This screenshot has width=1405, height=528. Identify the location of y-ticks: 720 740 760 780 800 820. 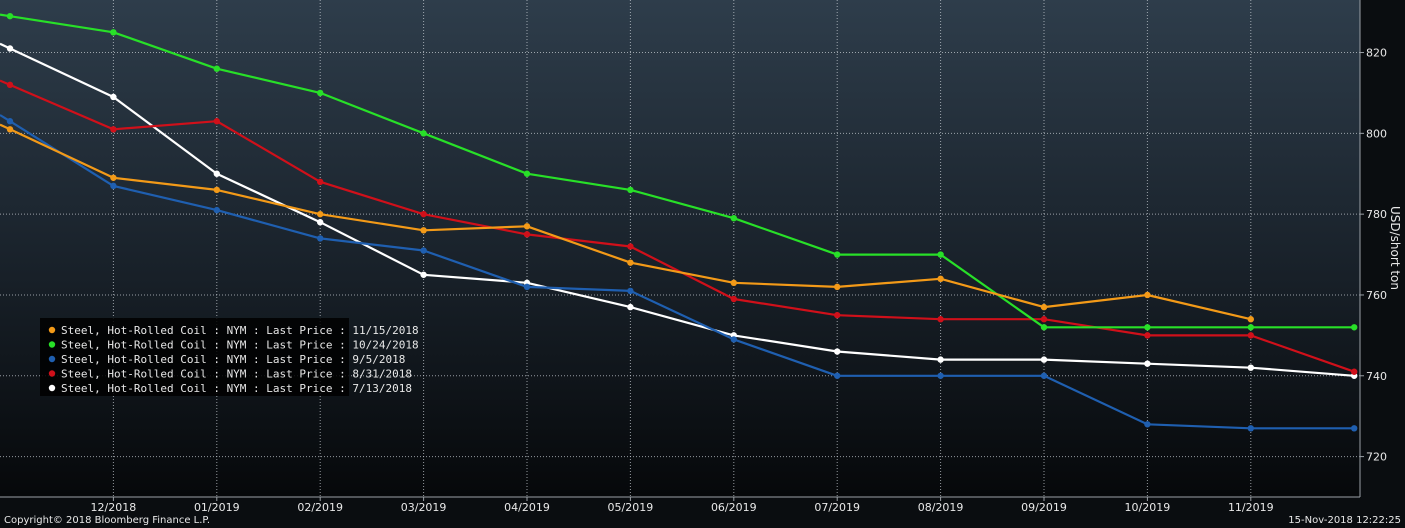
(1373, 255).